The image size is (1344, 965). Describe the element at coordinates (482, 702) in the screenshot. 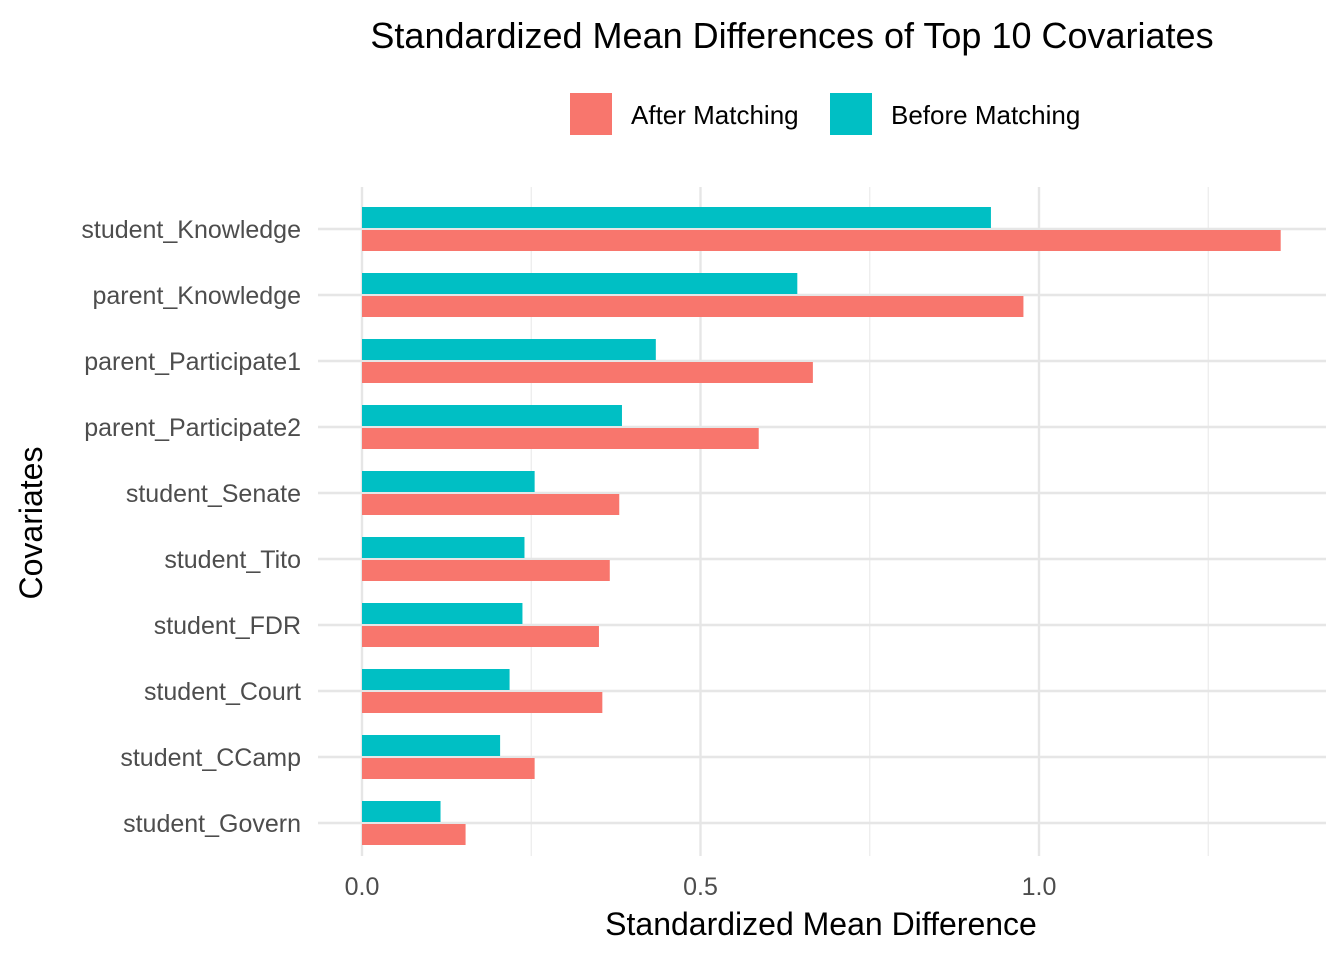

I see `bar-after-matching-student-court` at that location.